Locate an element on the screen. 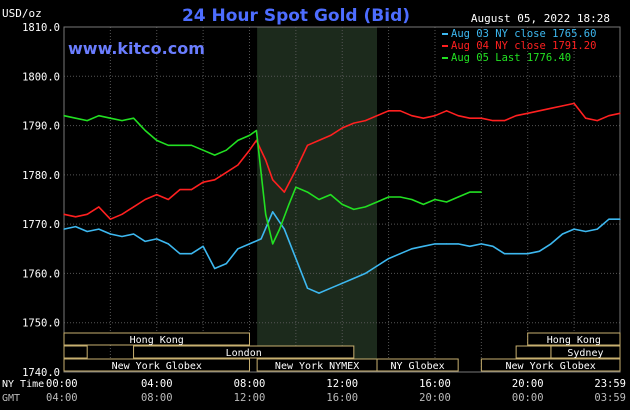  x-tick-label-ny: 04:00 is located at coordinates (157, 384).